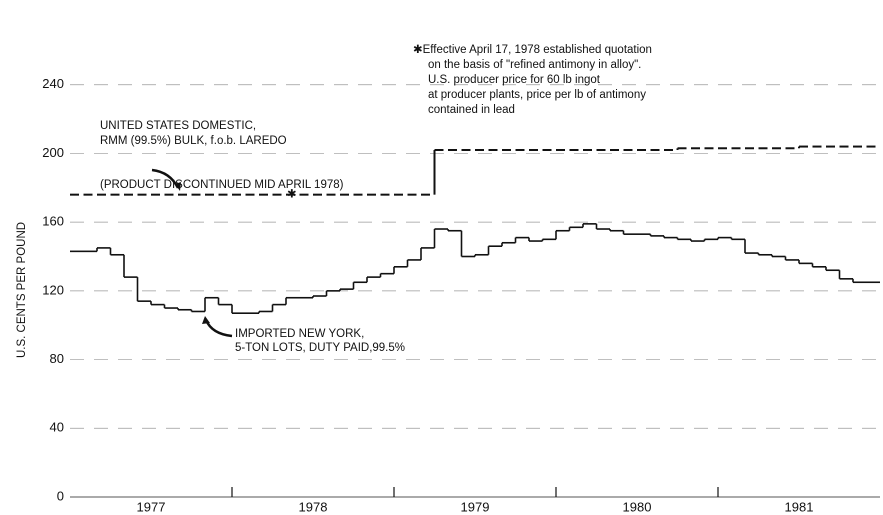 The image size is (883, 515). Describe the element at coordinates (57, 427) in the screenshot. I see `y-tick-label: 40` at that location.